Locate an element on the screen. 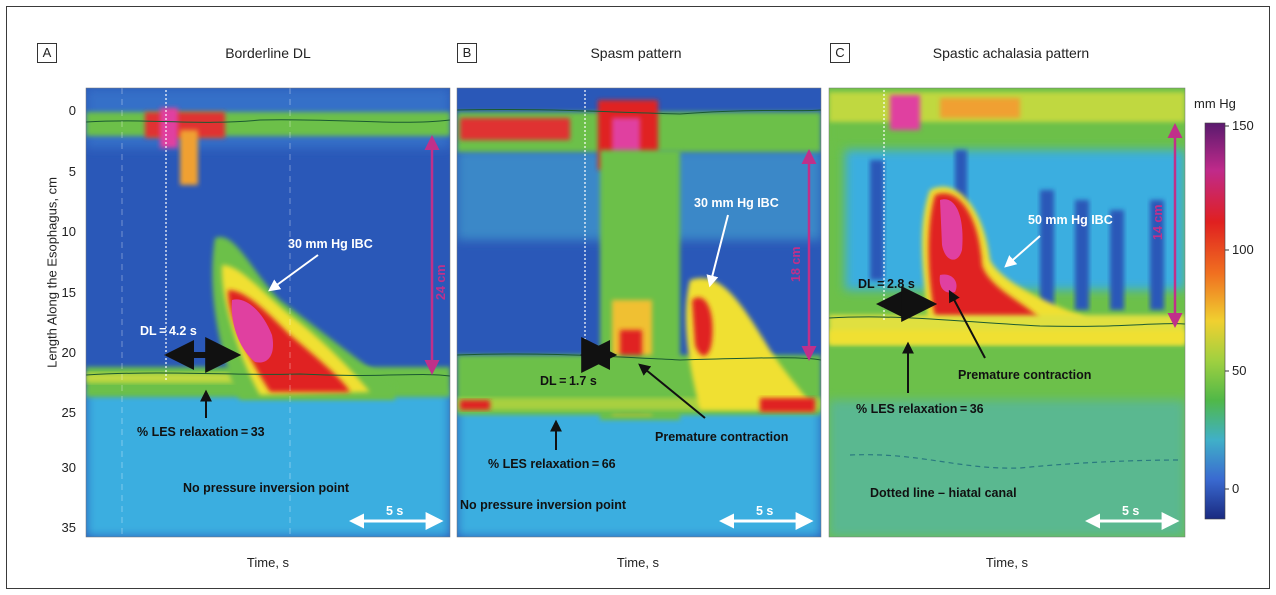 The height and width of the screenshot is (595, 1276). pip-label-a: No pressure inversion point is located at coordinates (266, 488).